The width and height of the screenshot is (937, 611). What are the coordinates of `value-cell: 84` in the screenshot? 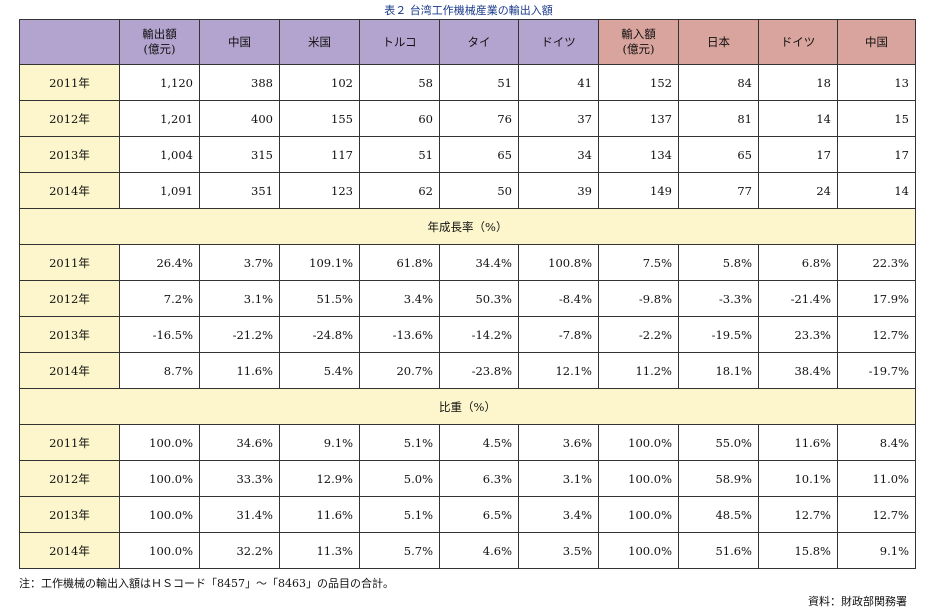 It's located at (718, 82).